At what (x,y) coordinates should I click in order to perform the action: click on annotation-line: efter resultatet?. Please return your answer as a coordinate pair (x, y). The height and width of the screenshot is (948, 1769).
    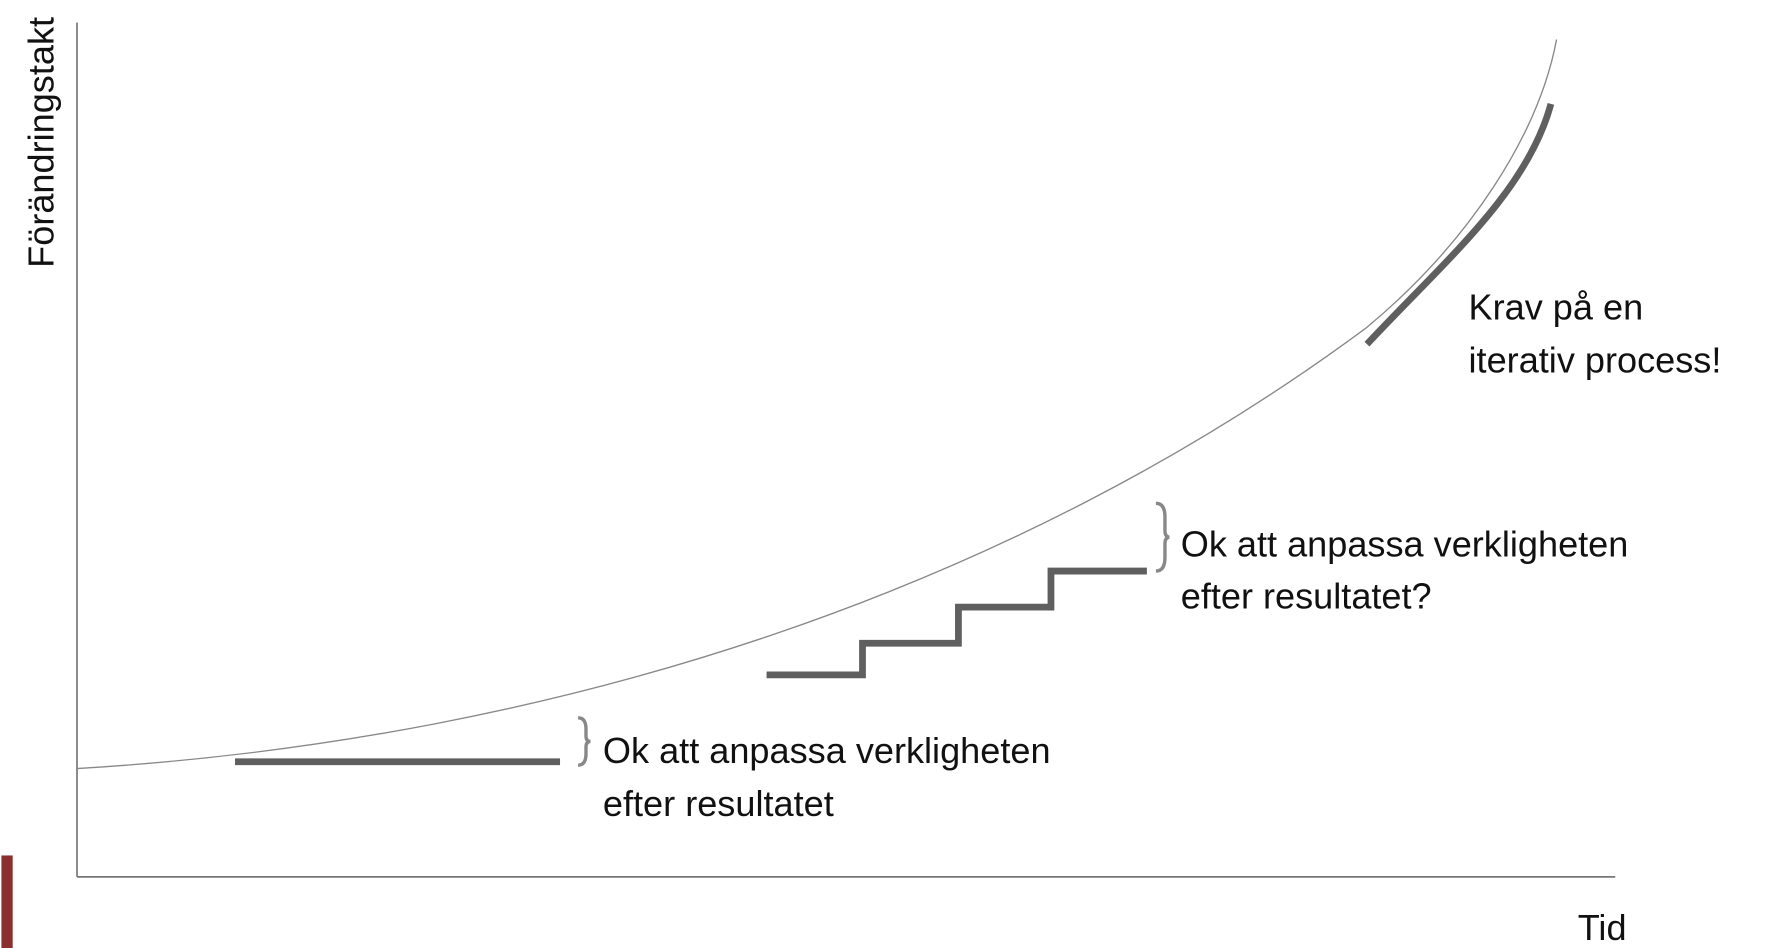
    Looking at the image, I should click on (1306, 595).